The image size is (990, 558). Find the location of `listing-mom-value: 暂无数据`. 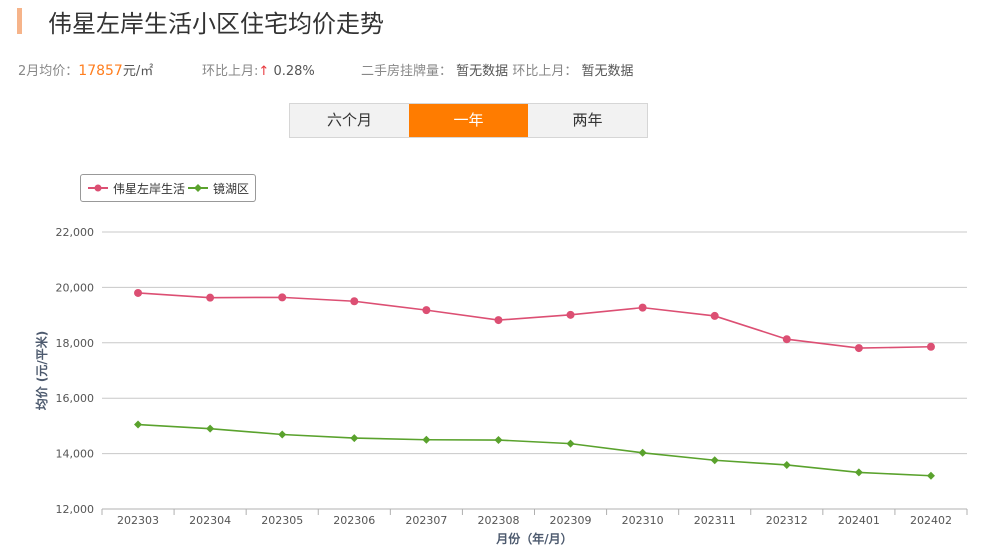

listing-mom-value: 暂无数据 is located at coordinates (607, 71).